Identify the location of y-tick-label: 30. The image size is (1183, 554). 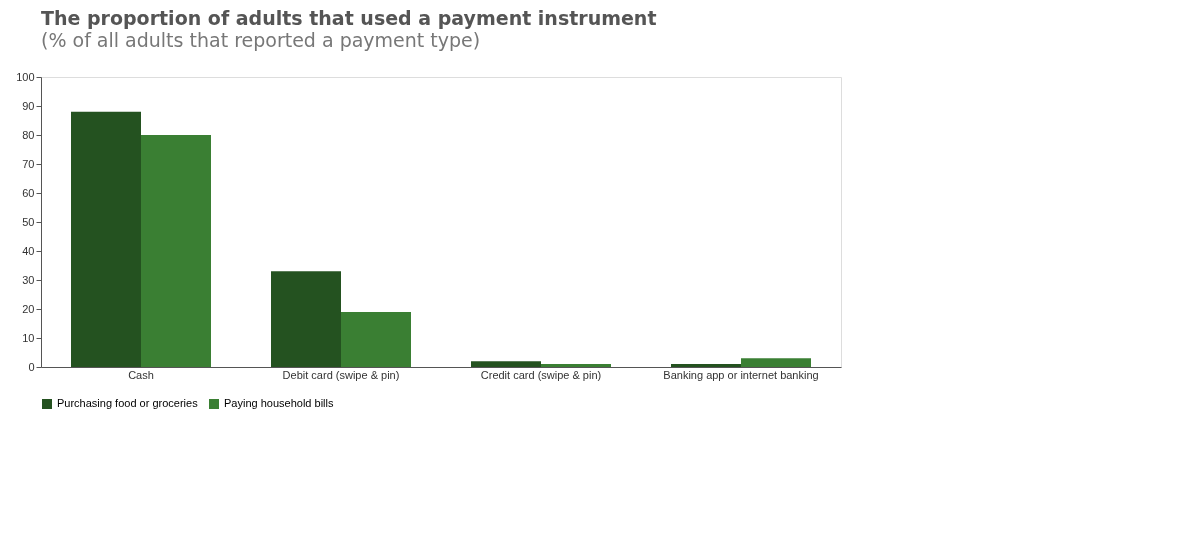
(28, 279).